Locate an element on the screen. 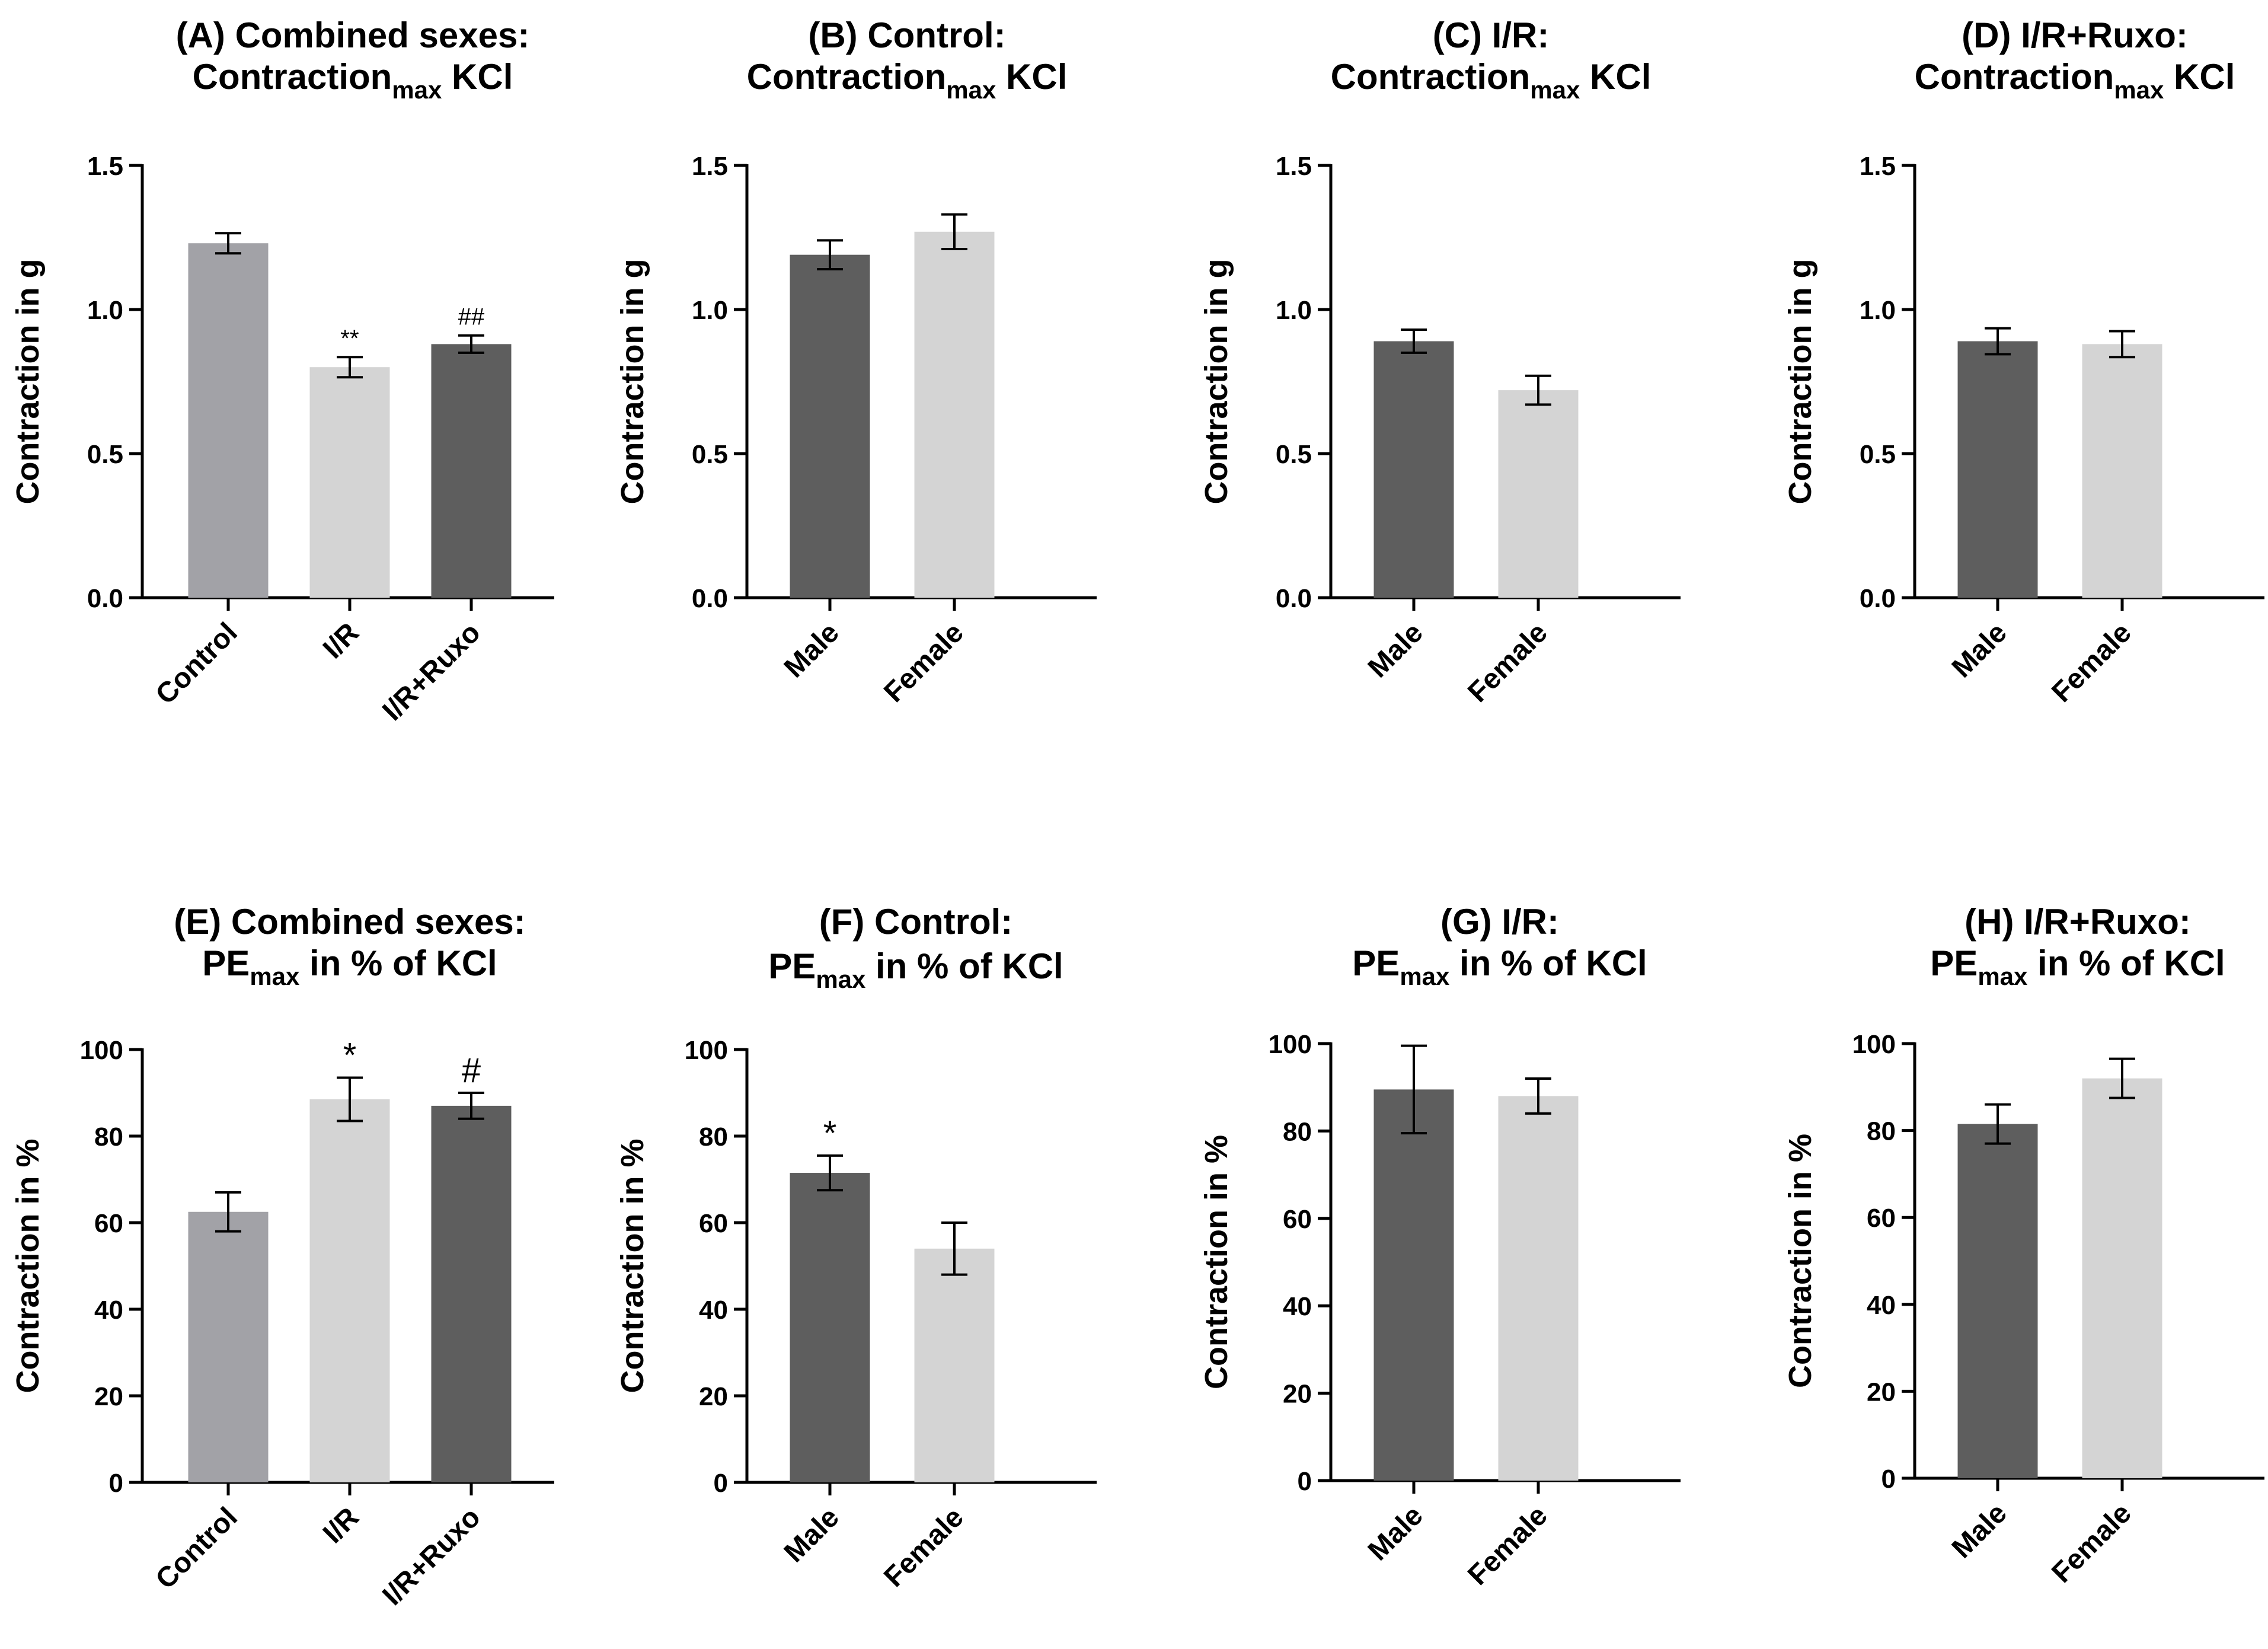 The image size is (2268, 1649). panel-subtitle: PEmax in % of KCl is located at coordinates (1499, 966).